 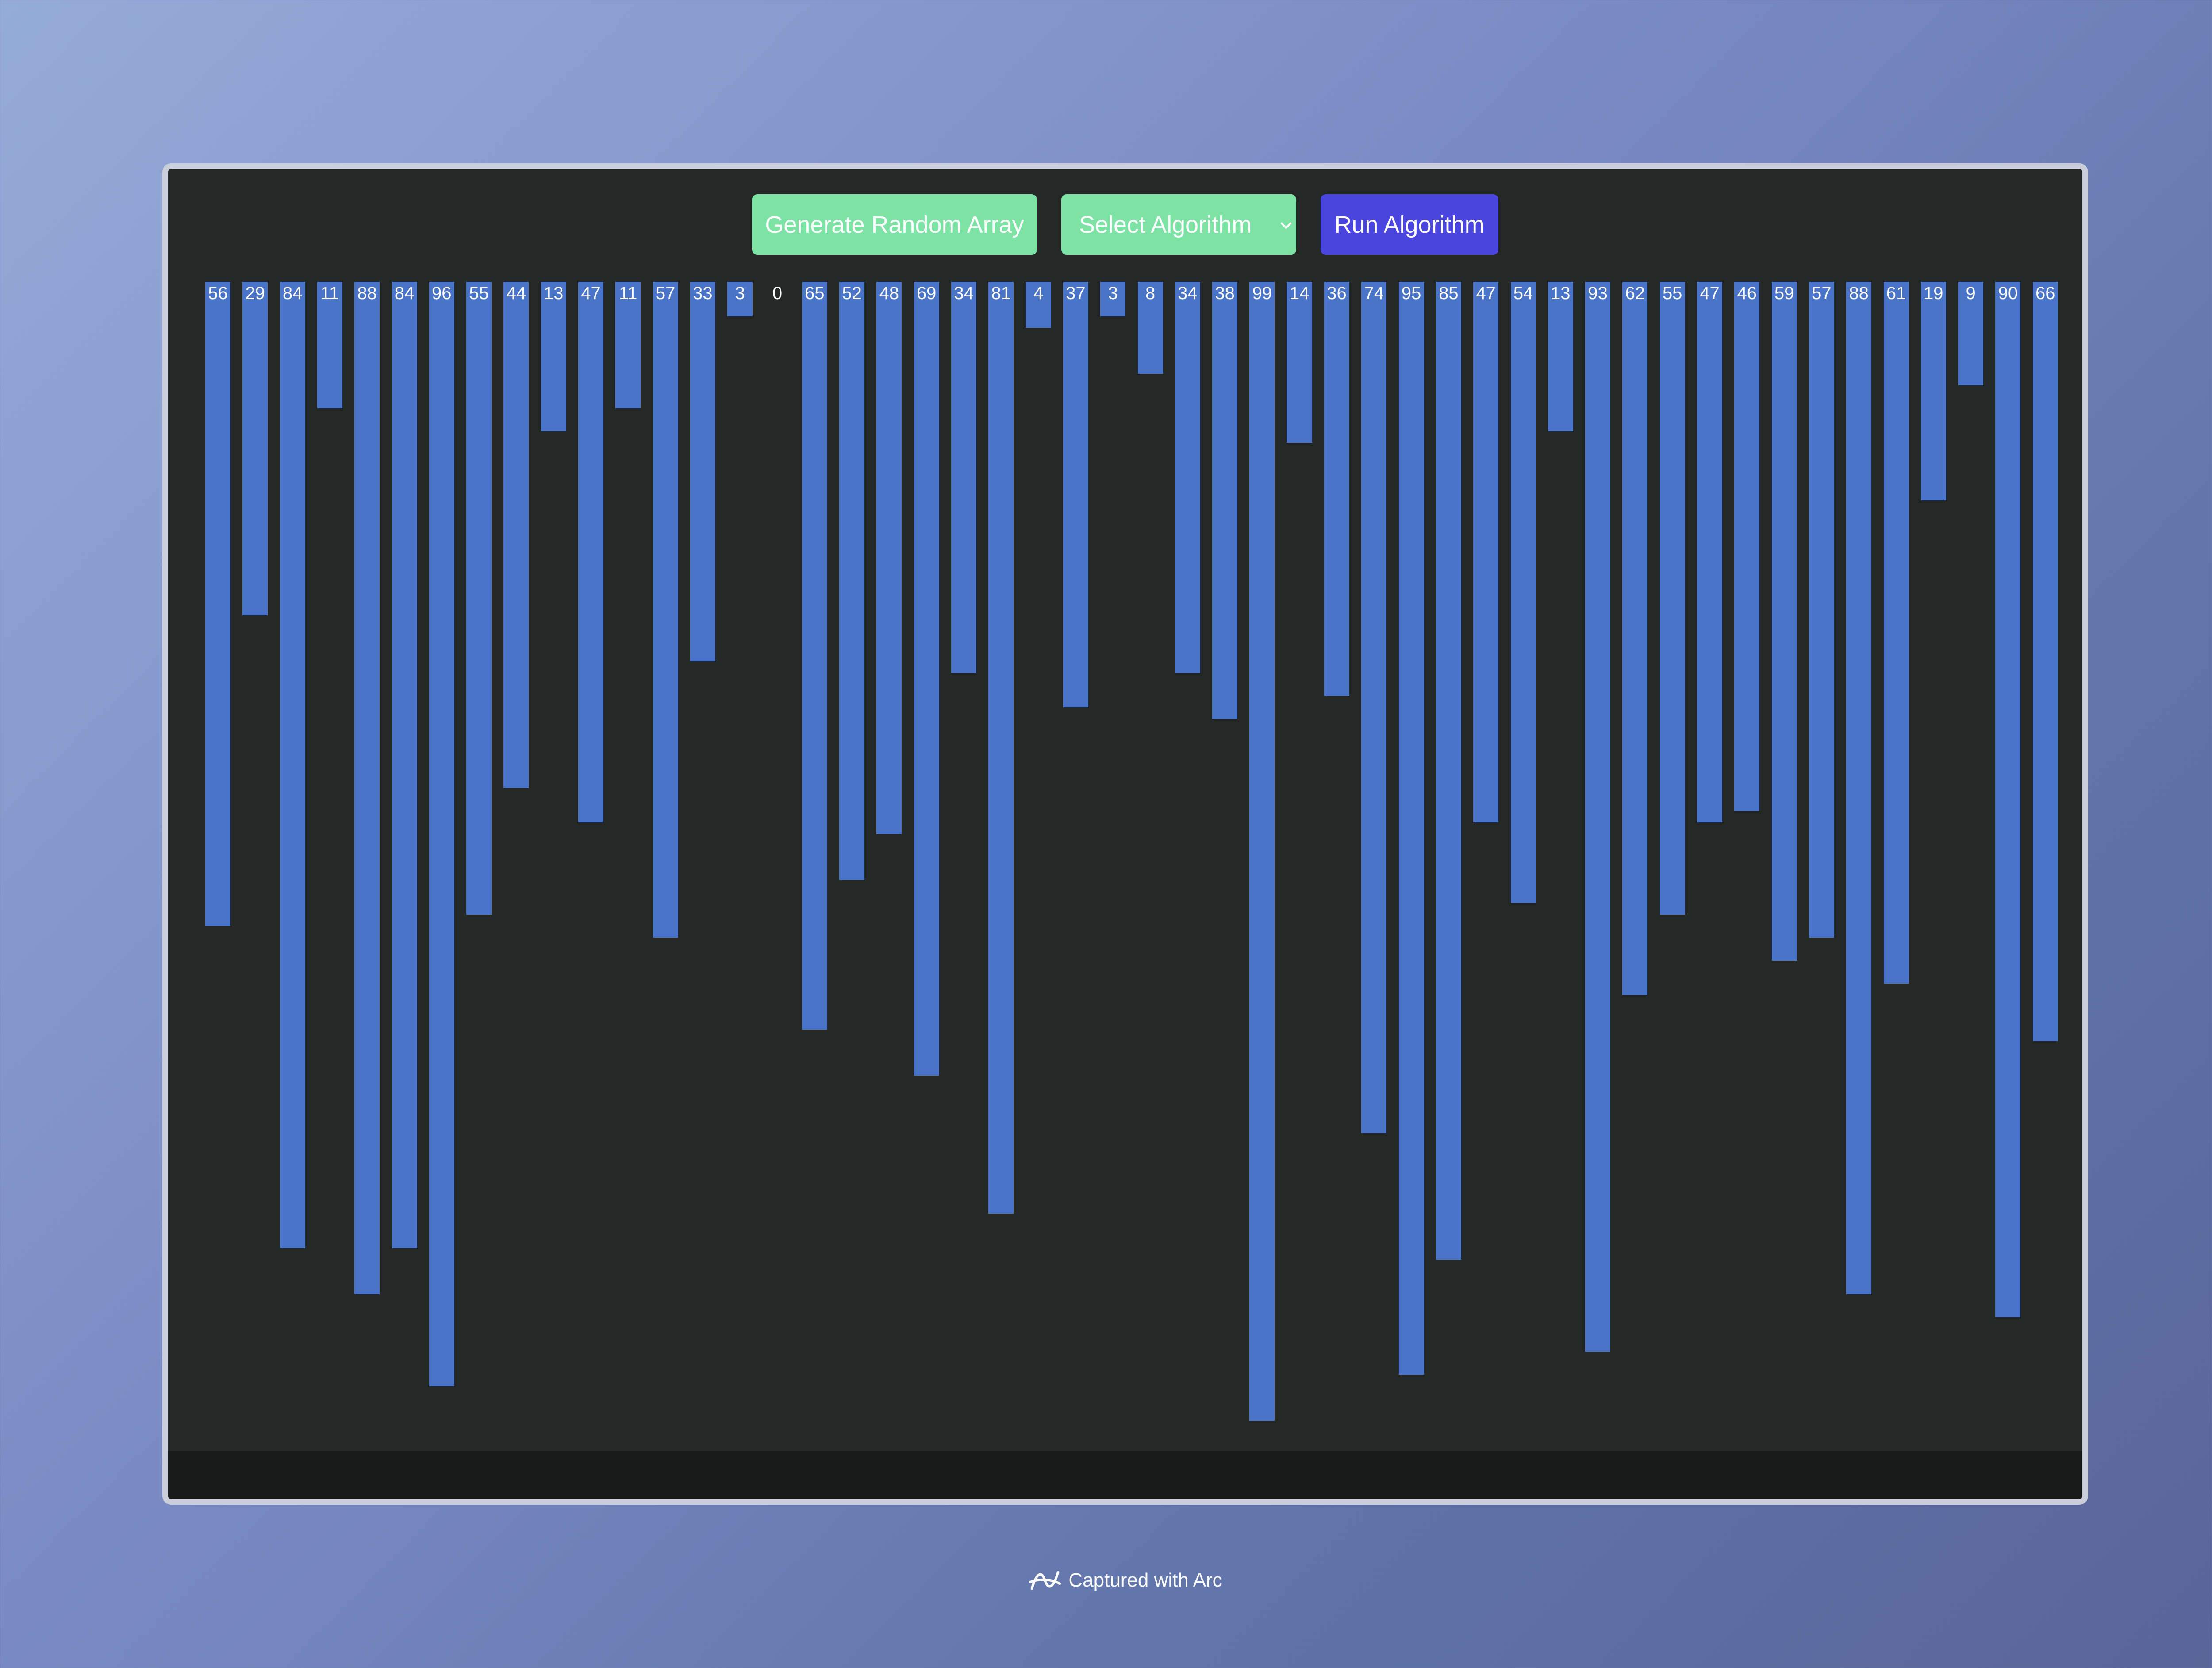 I want to click on array-bar-value: 99, so click(x=1262, y=293).